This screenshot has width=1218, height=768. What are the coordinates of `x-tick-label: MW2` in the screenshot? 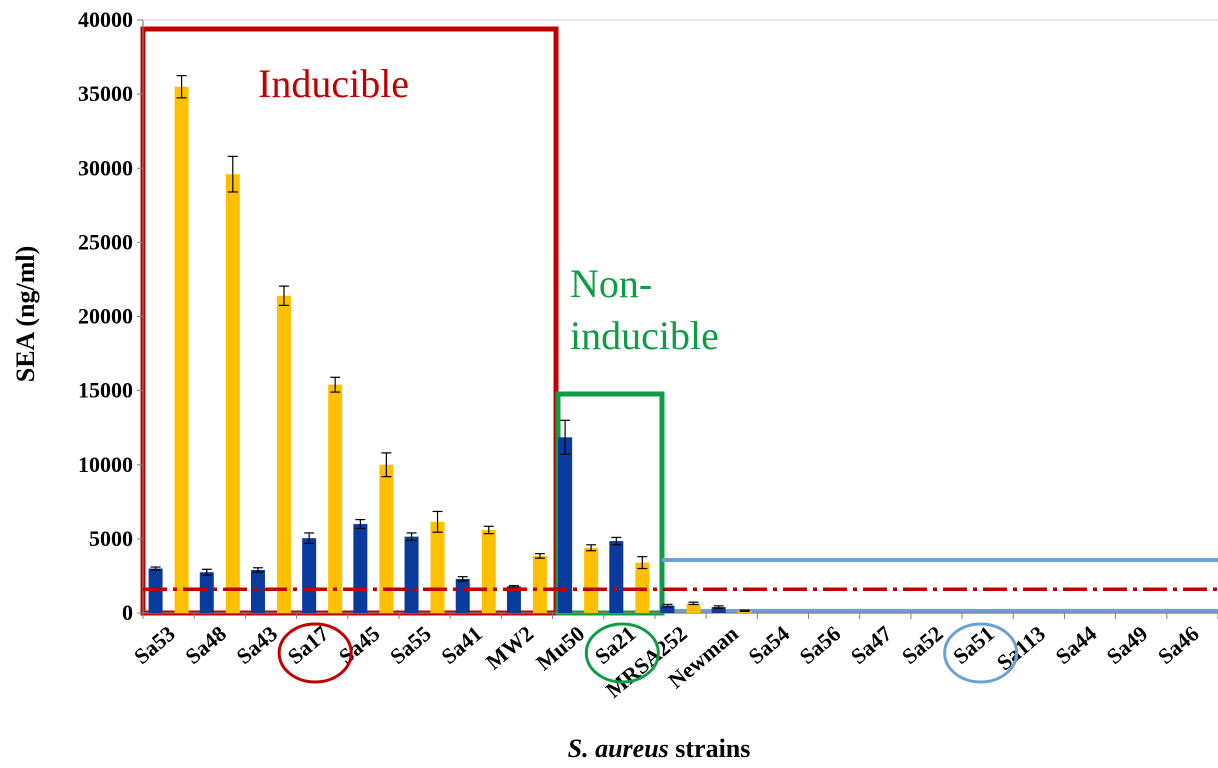 It's located at (509, 648).